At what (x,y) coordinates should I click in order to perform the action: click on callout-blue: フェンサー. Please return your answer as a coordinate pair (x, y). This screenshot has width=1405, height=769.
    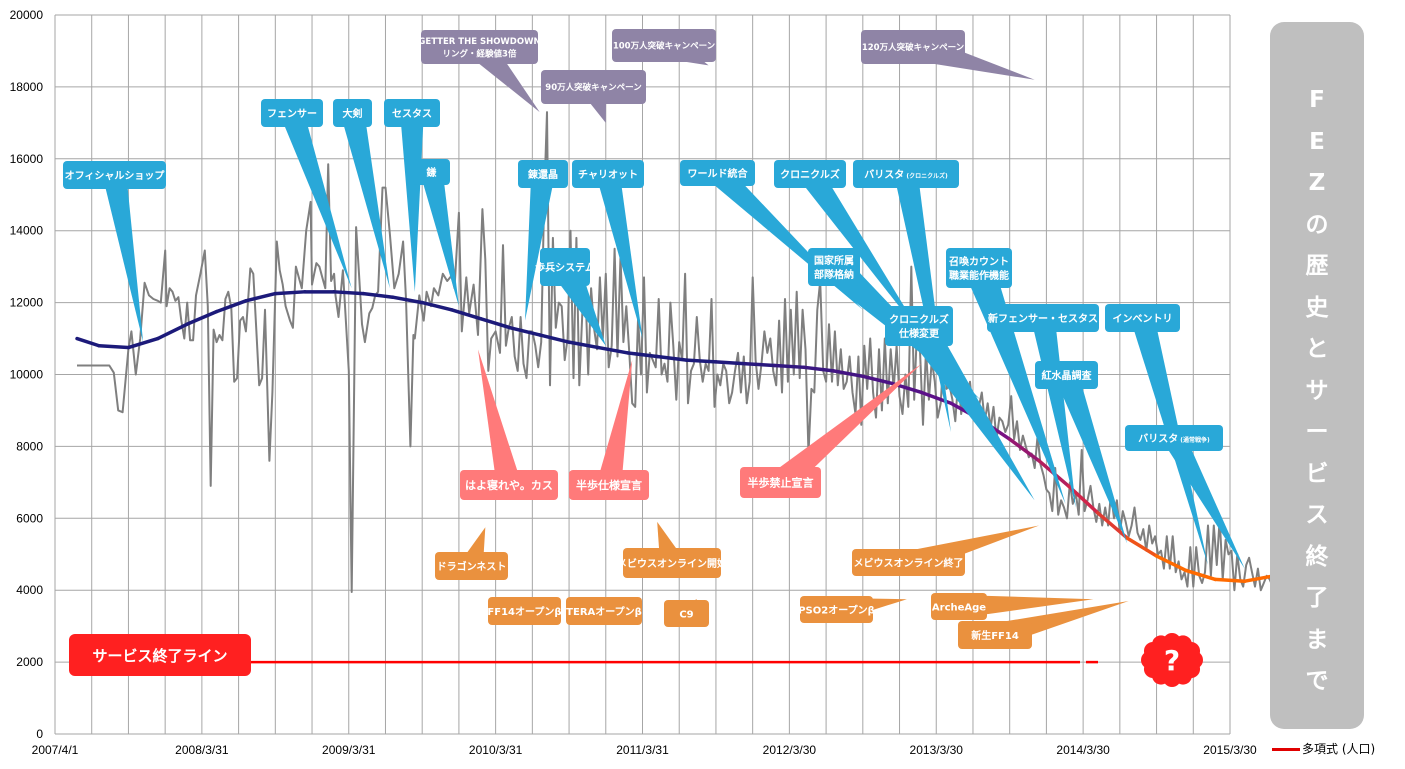
    Looking at the image, I should click on (306, 194).